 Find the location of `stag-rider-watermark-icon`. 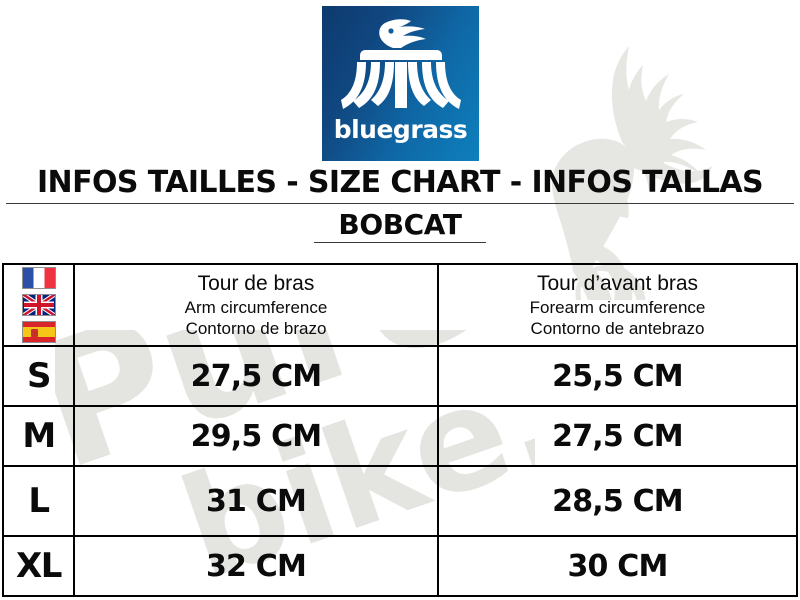

stag-rider-watermark-icon is located at coordinates (631, 173).